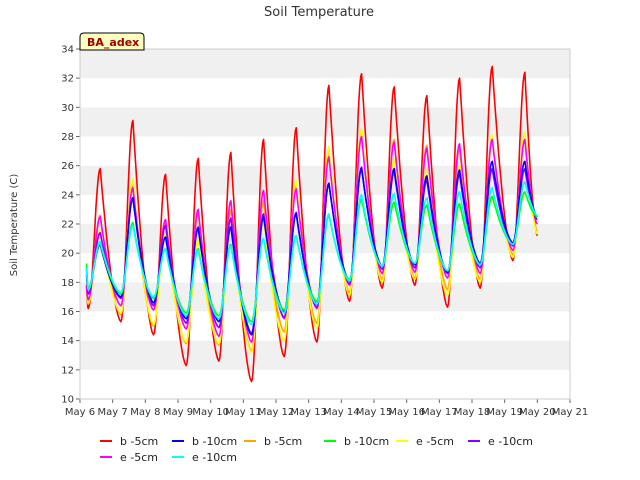 The height and width of the screenshot is (480, 640). I want to click on x-tick-label: May 21, so click(570, 412).